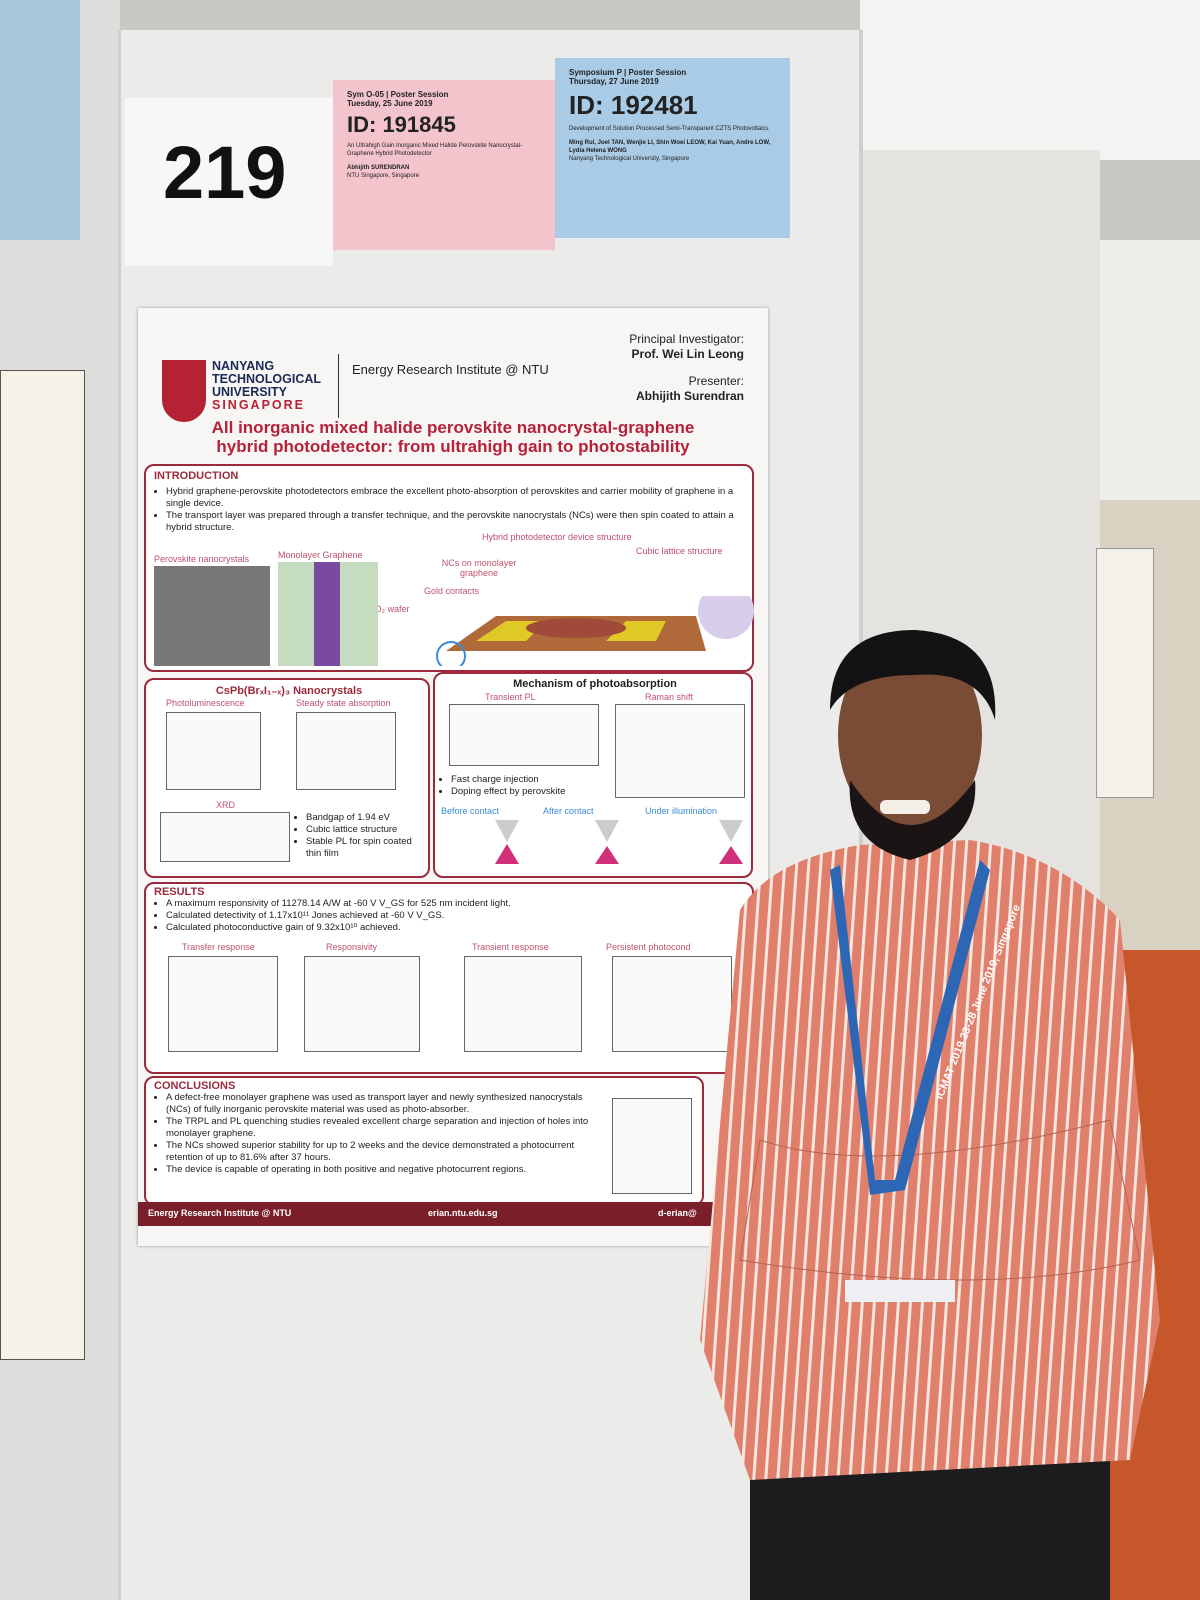  What do you see at coordinates (681, 811) in the screenshot?
I see `label: Under illumination` at bounding box center [681, 811].